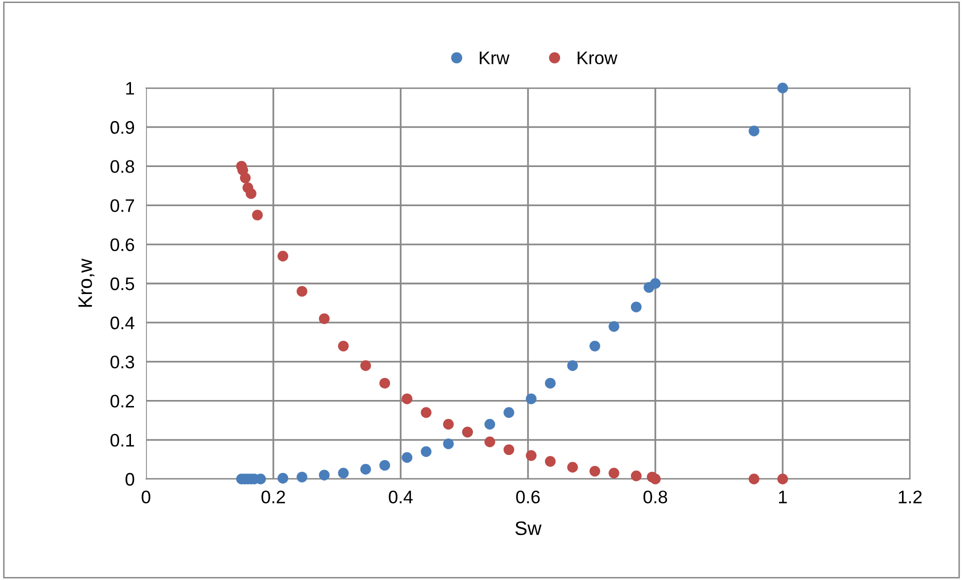 Image resolution: width=963 pixels, height=580 pixels. I want to click on x-tick-label: 0.4, so click(400, 497).